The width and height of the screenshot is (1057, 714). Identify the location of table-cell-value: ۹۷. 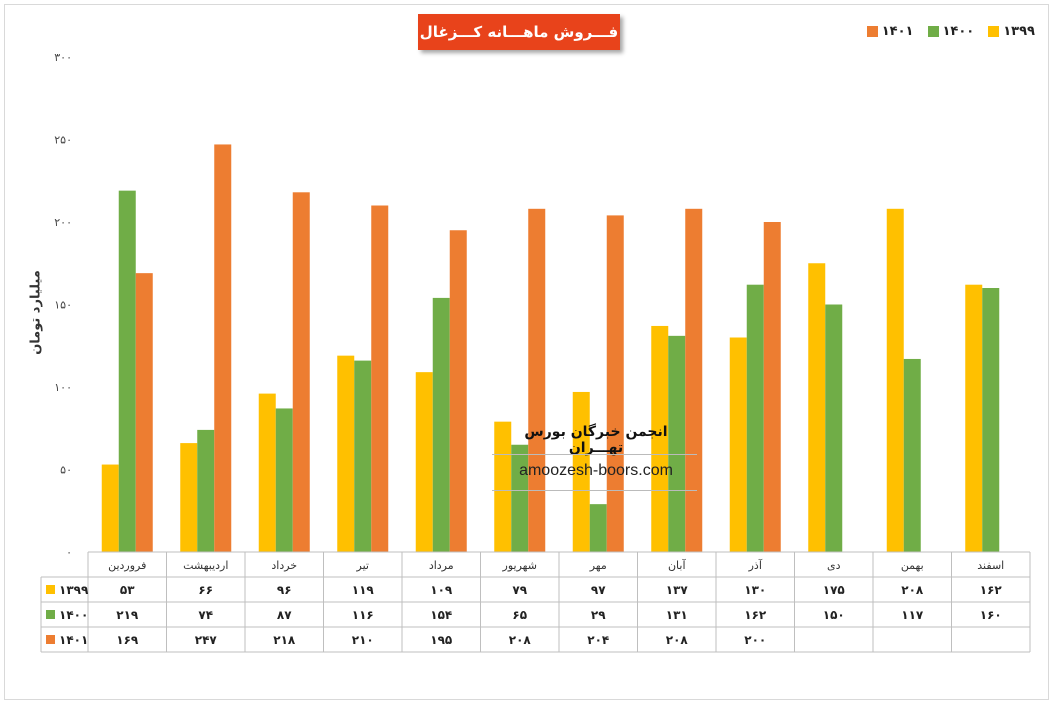
(598, 590).